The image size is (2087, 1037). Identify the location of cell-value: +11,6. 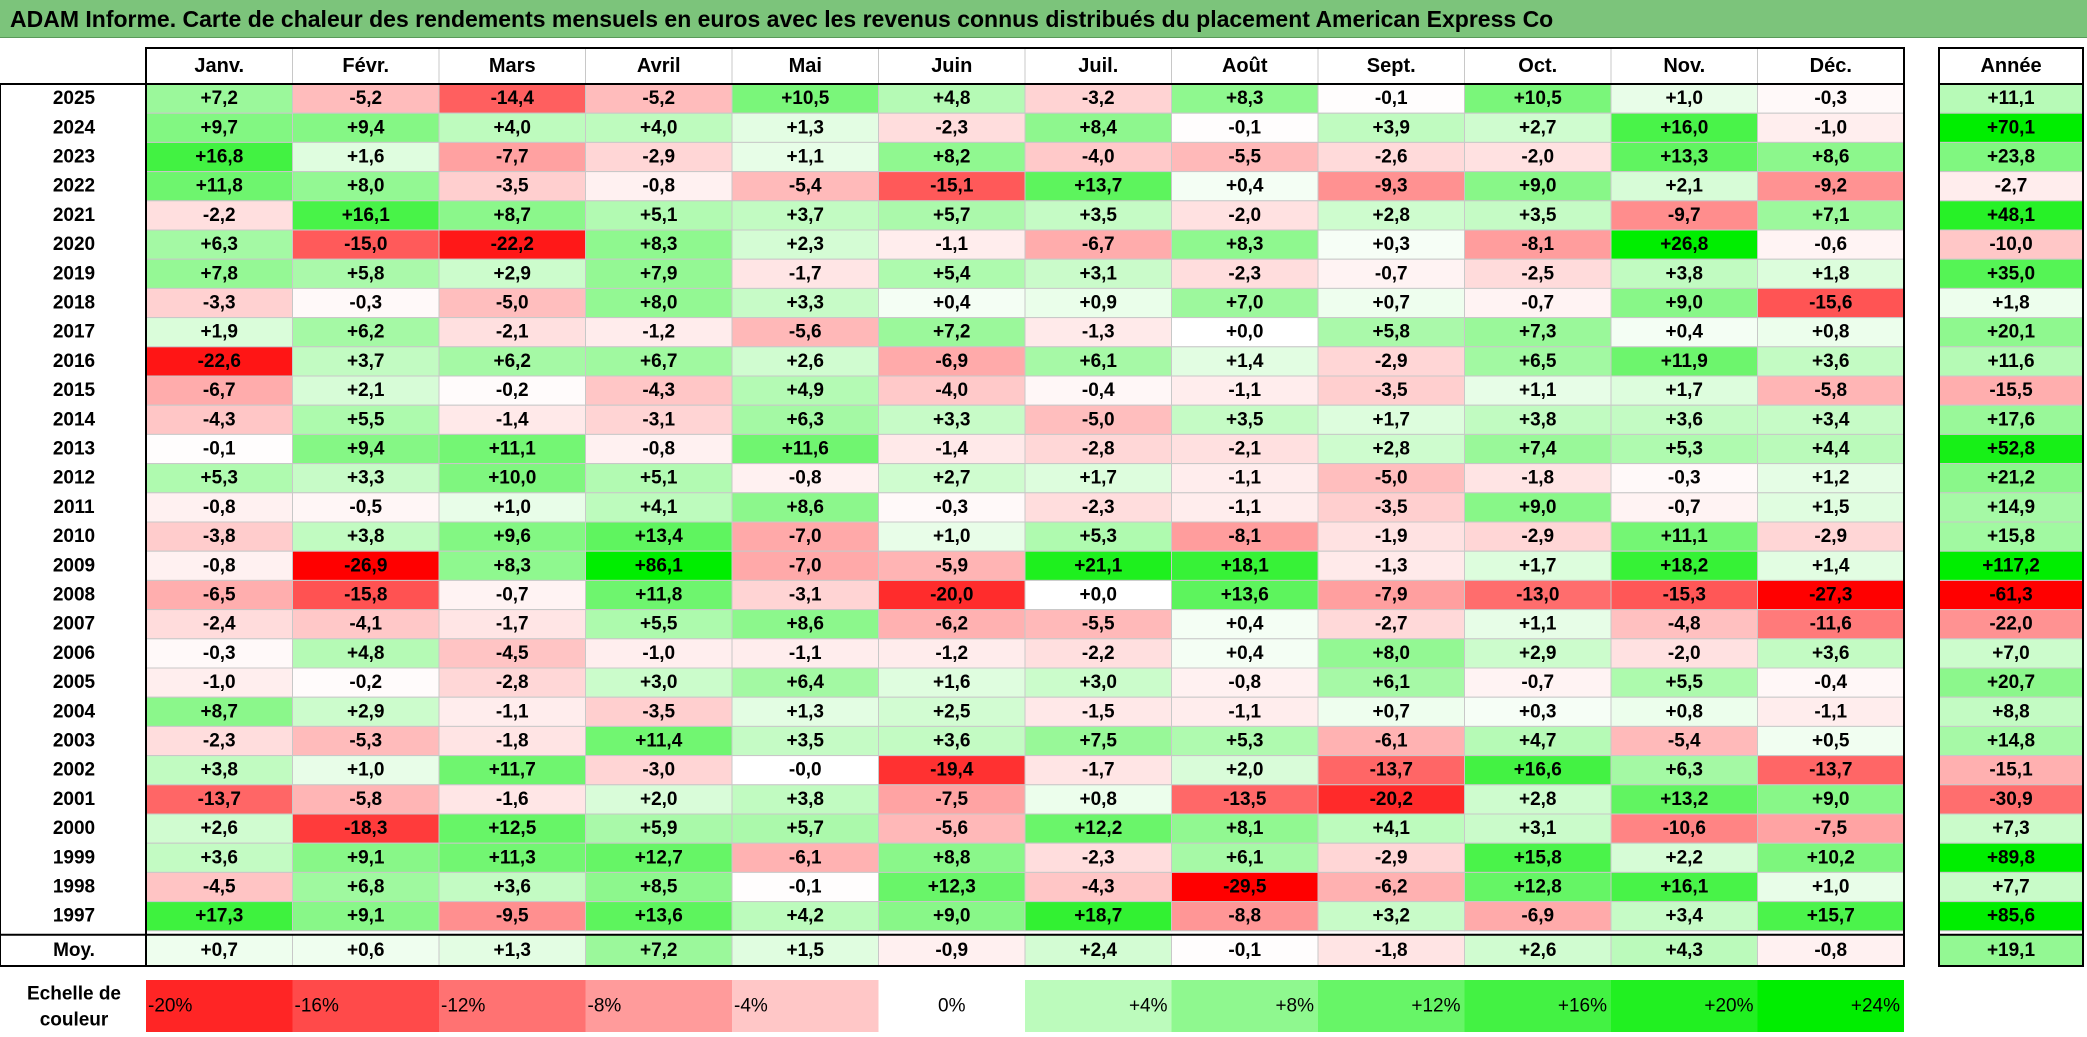
(805, 449).